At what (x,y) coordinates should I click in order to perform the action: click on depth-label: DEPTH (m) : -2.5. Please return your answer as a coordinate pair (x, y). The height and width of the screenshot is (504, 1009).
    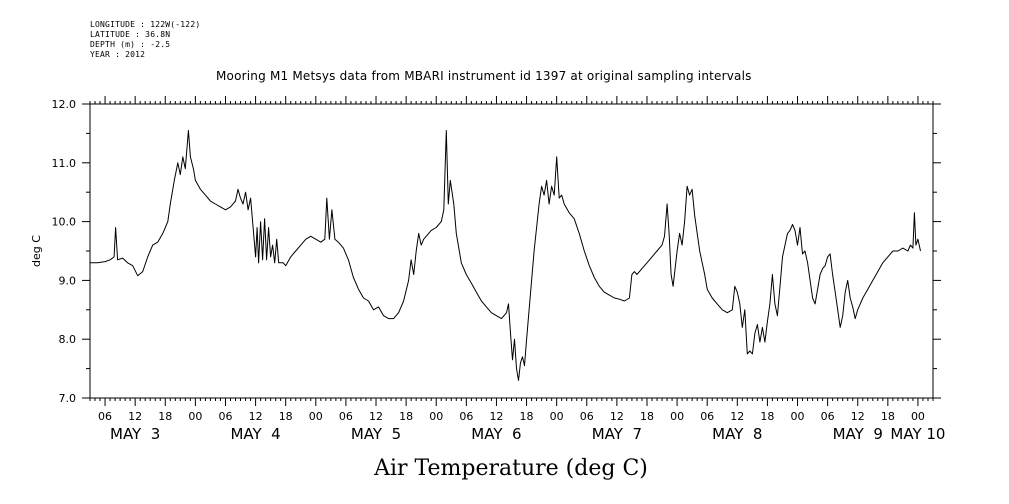
    Looking at the image, I should click on (130, 44).